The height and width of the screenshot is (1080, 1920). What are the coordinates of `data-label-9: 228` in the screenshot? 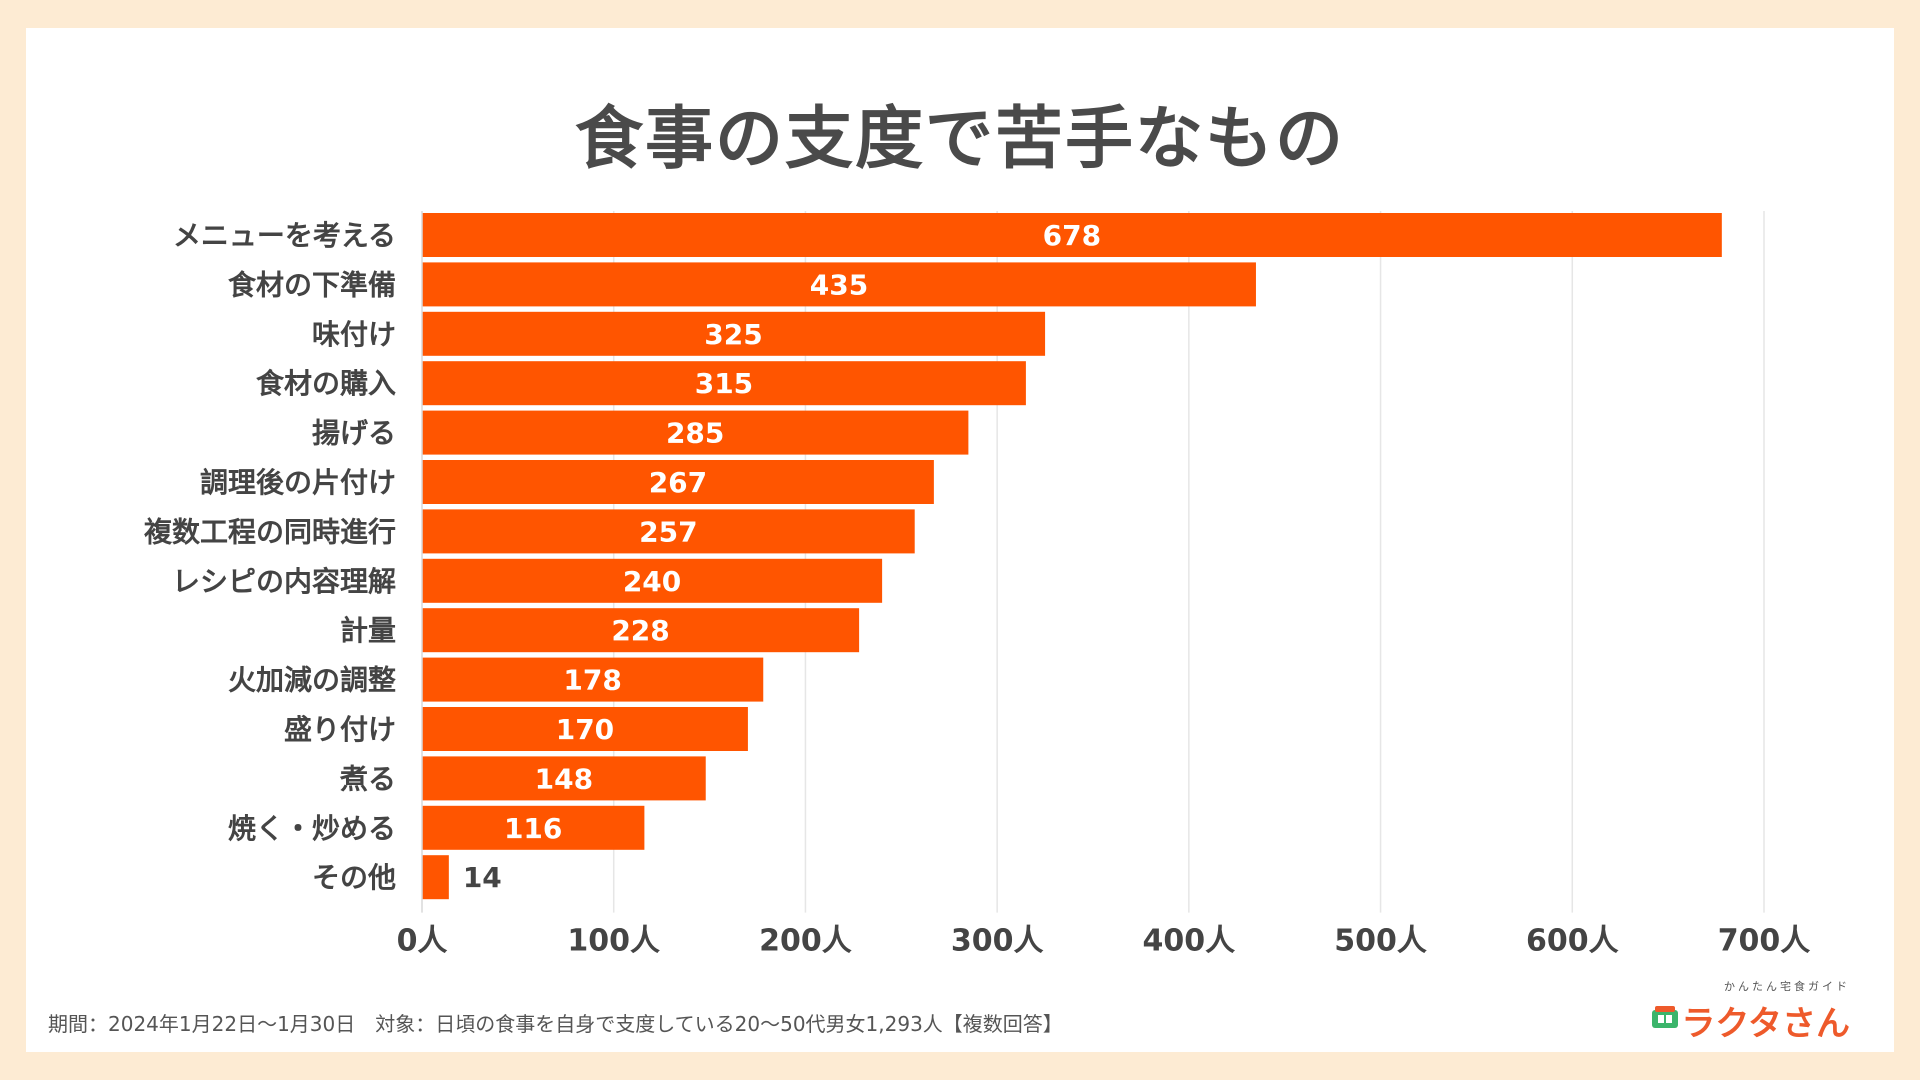 It's located at (640, 630).